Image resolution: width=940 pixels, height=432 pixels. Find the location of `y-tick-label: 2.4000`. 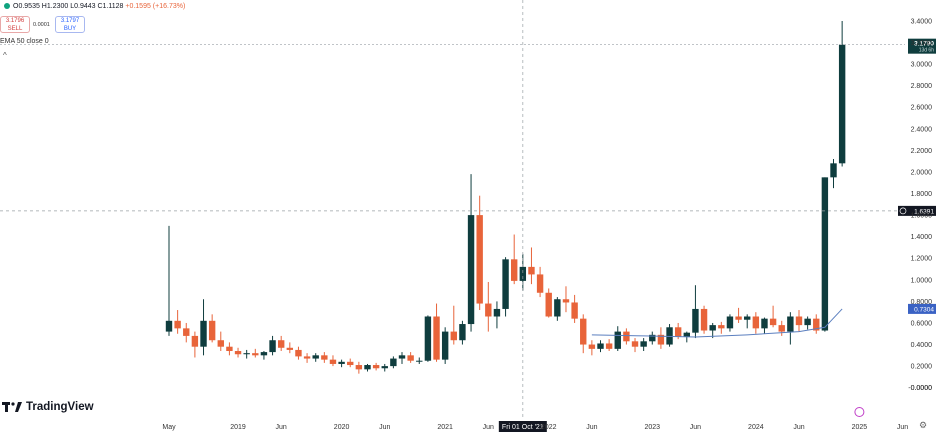

y-tick-label: 2.4000 is located at coordinates (922, 129).